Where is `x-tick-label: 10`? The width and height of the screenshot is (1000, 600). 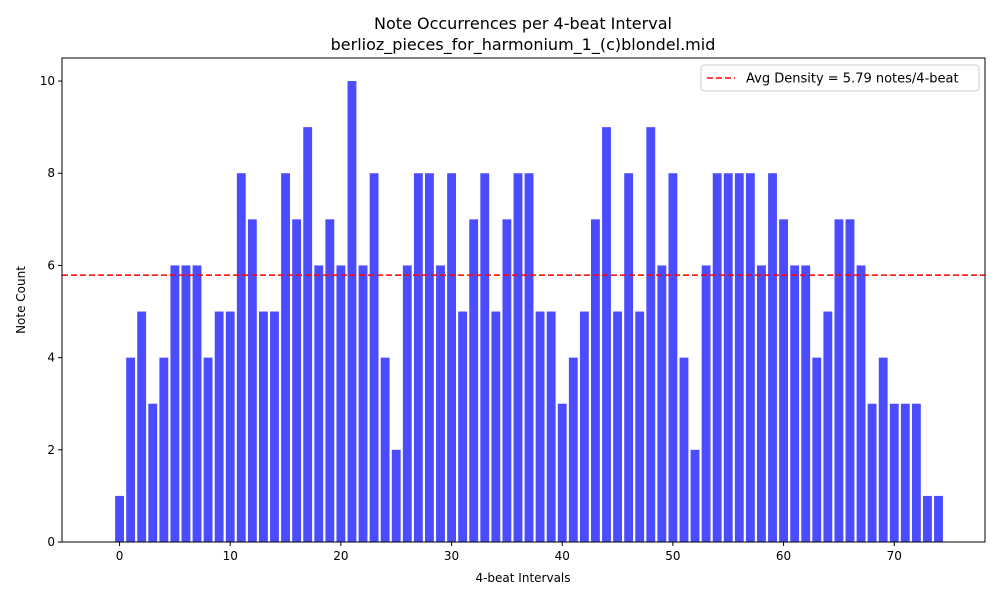
x-tick-label: 10 is located at coordinates (230, 556).